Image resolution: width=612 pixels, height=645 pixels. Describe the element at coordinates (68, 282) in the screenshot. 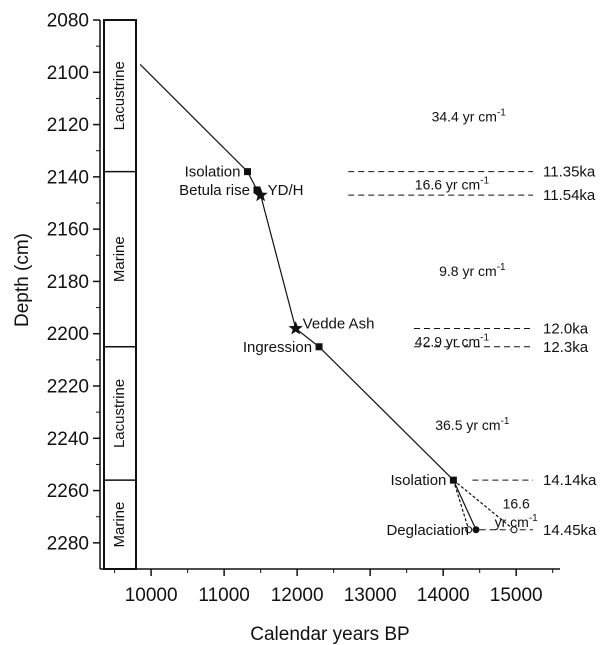

I see `y-tick-label: 2180` at that location.